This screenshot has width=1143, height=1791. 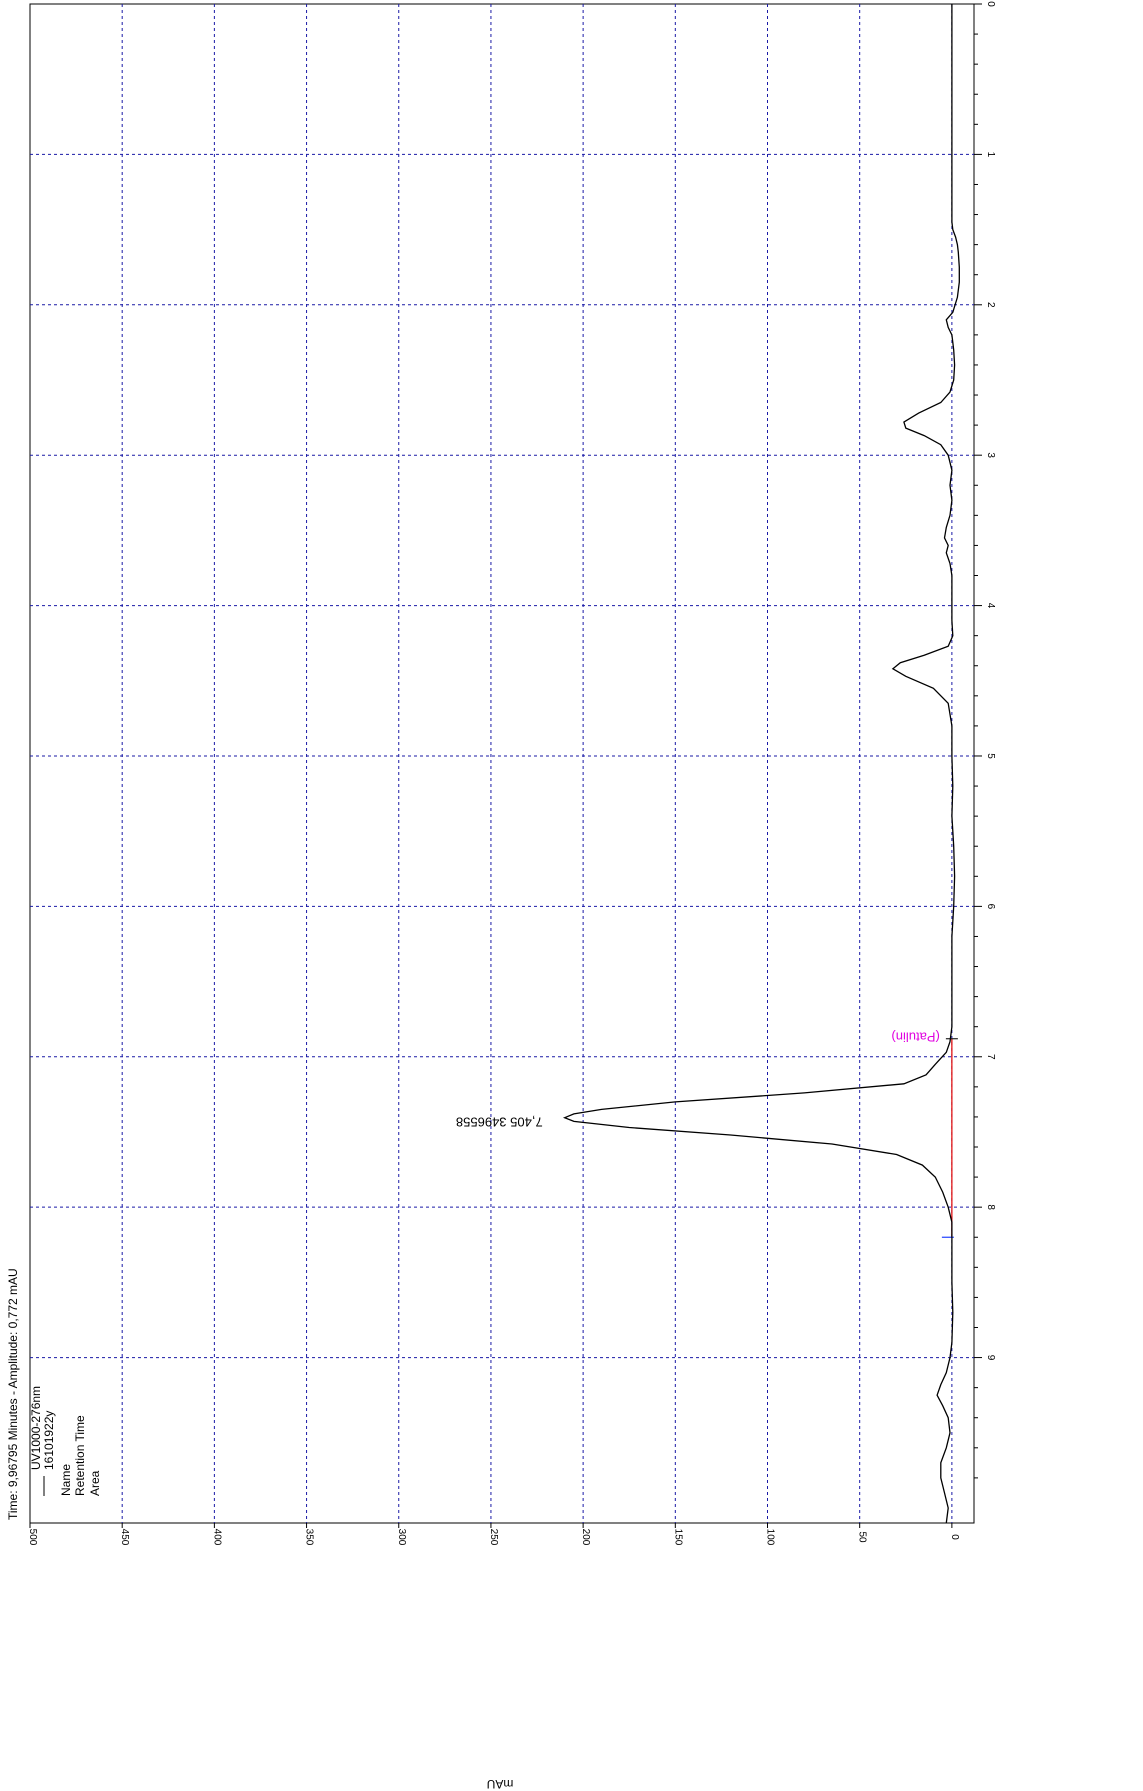 What do you see at coordinates (990, 1358) in the screenshot?
I see `x-tick-label: 9` at bounding box center [990, 1358].